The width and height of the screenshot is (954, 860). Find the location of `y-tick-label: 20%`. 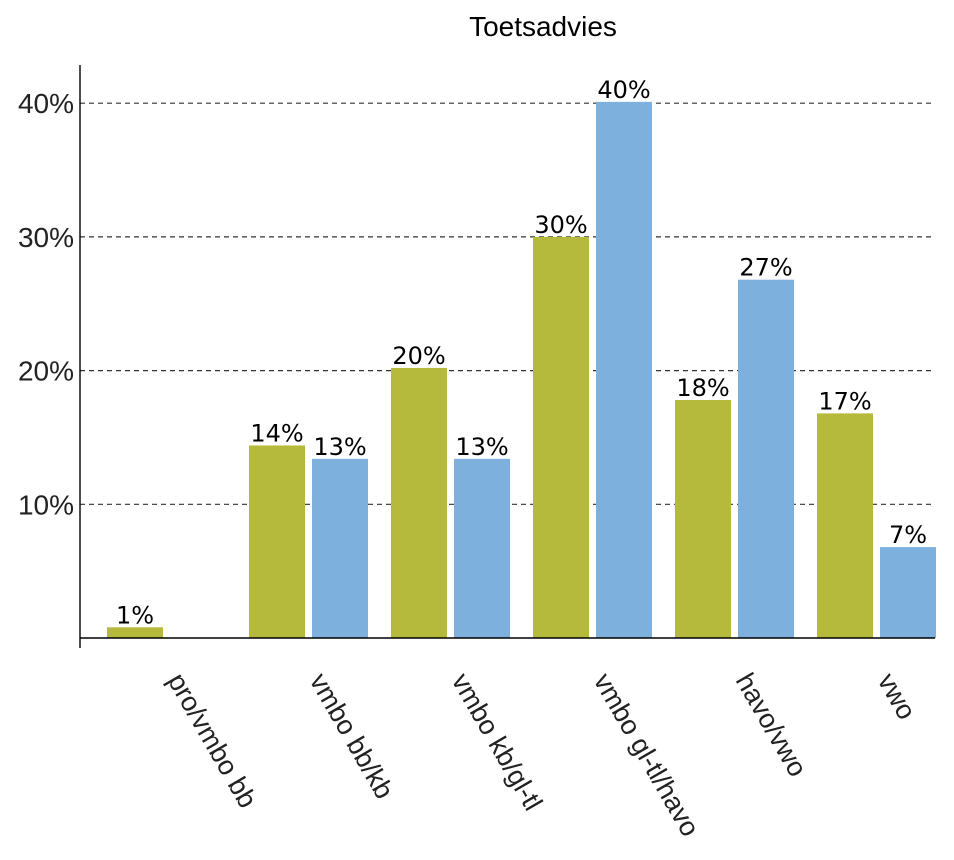

y-tick-label: 20% is located at coordinates (46, 371).